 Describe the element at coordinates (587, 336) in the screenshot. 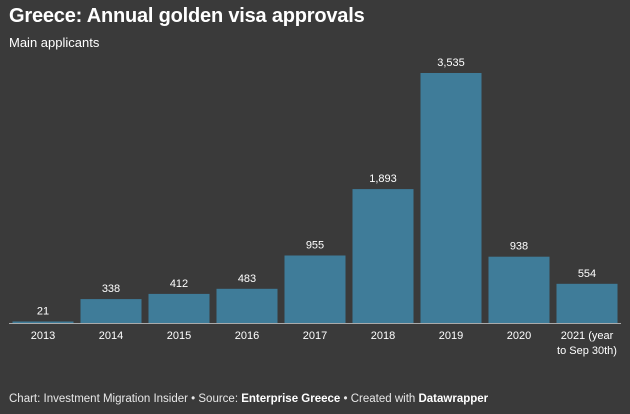

I see `x-tick-label-8-0: 2021 (year` at that location.